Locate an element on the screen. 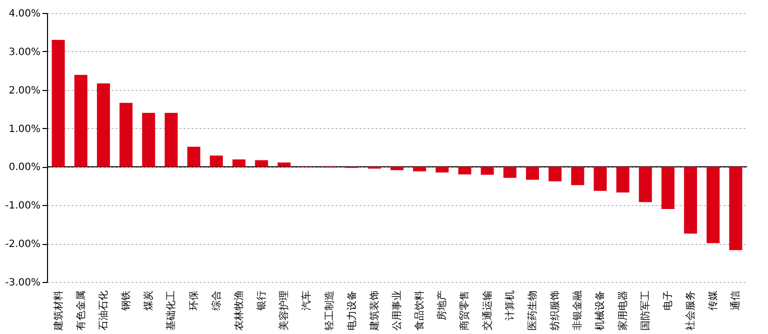 The image size is (768, 334). x-tick-label: 食品饮料 is located at coordinates (420, 310).